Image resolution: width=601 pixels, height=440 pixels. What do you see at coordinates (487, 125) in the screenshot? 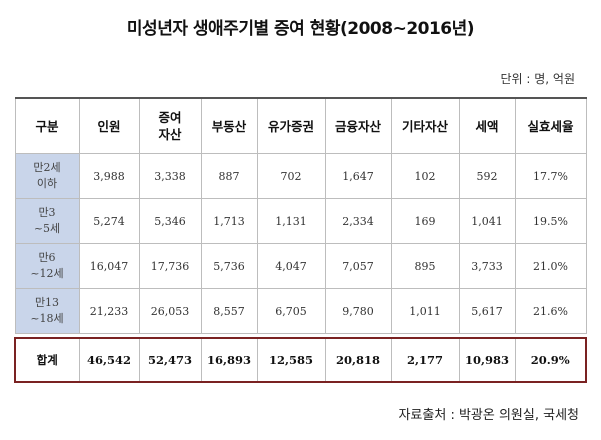
I see `header-cell: 세액` at bounding box center [487, 125].